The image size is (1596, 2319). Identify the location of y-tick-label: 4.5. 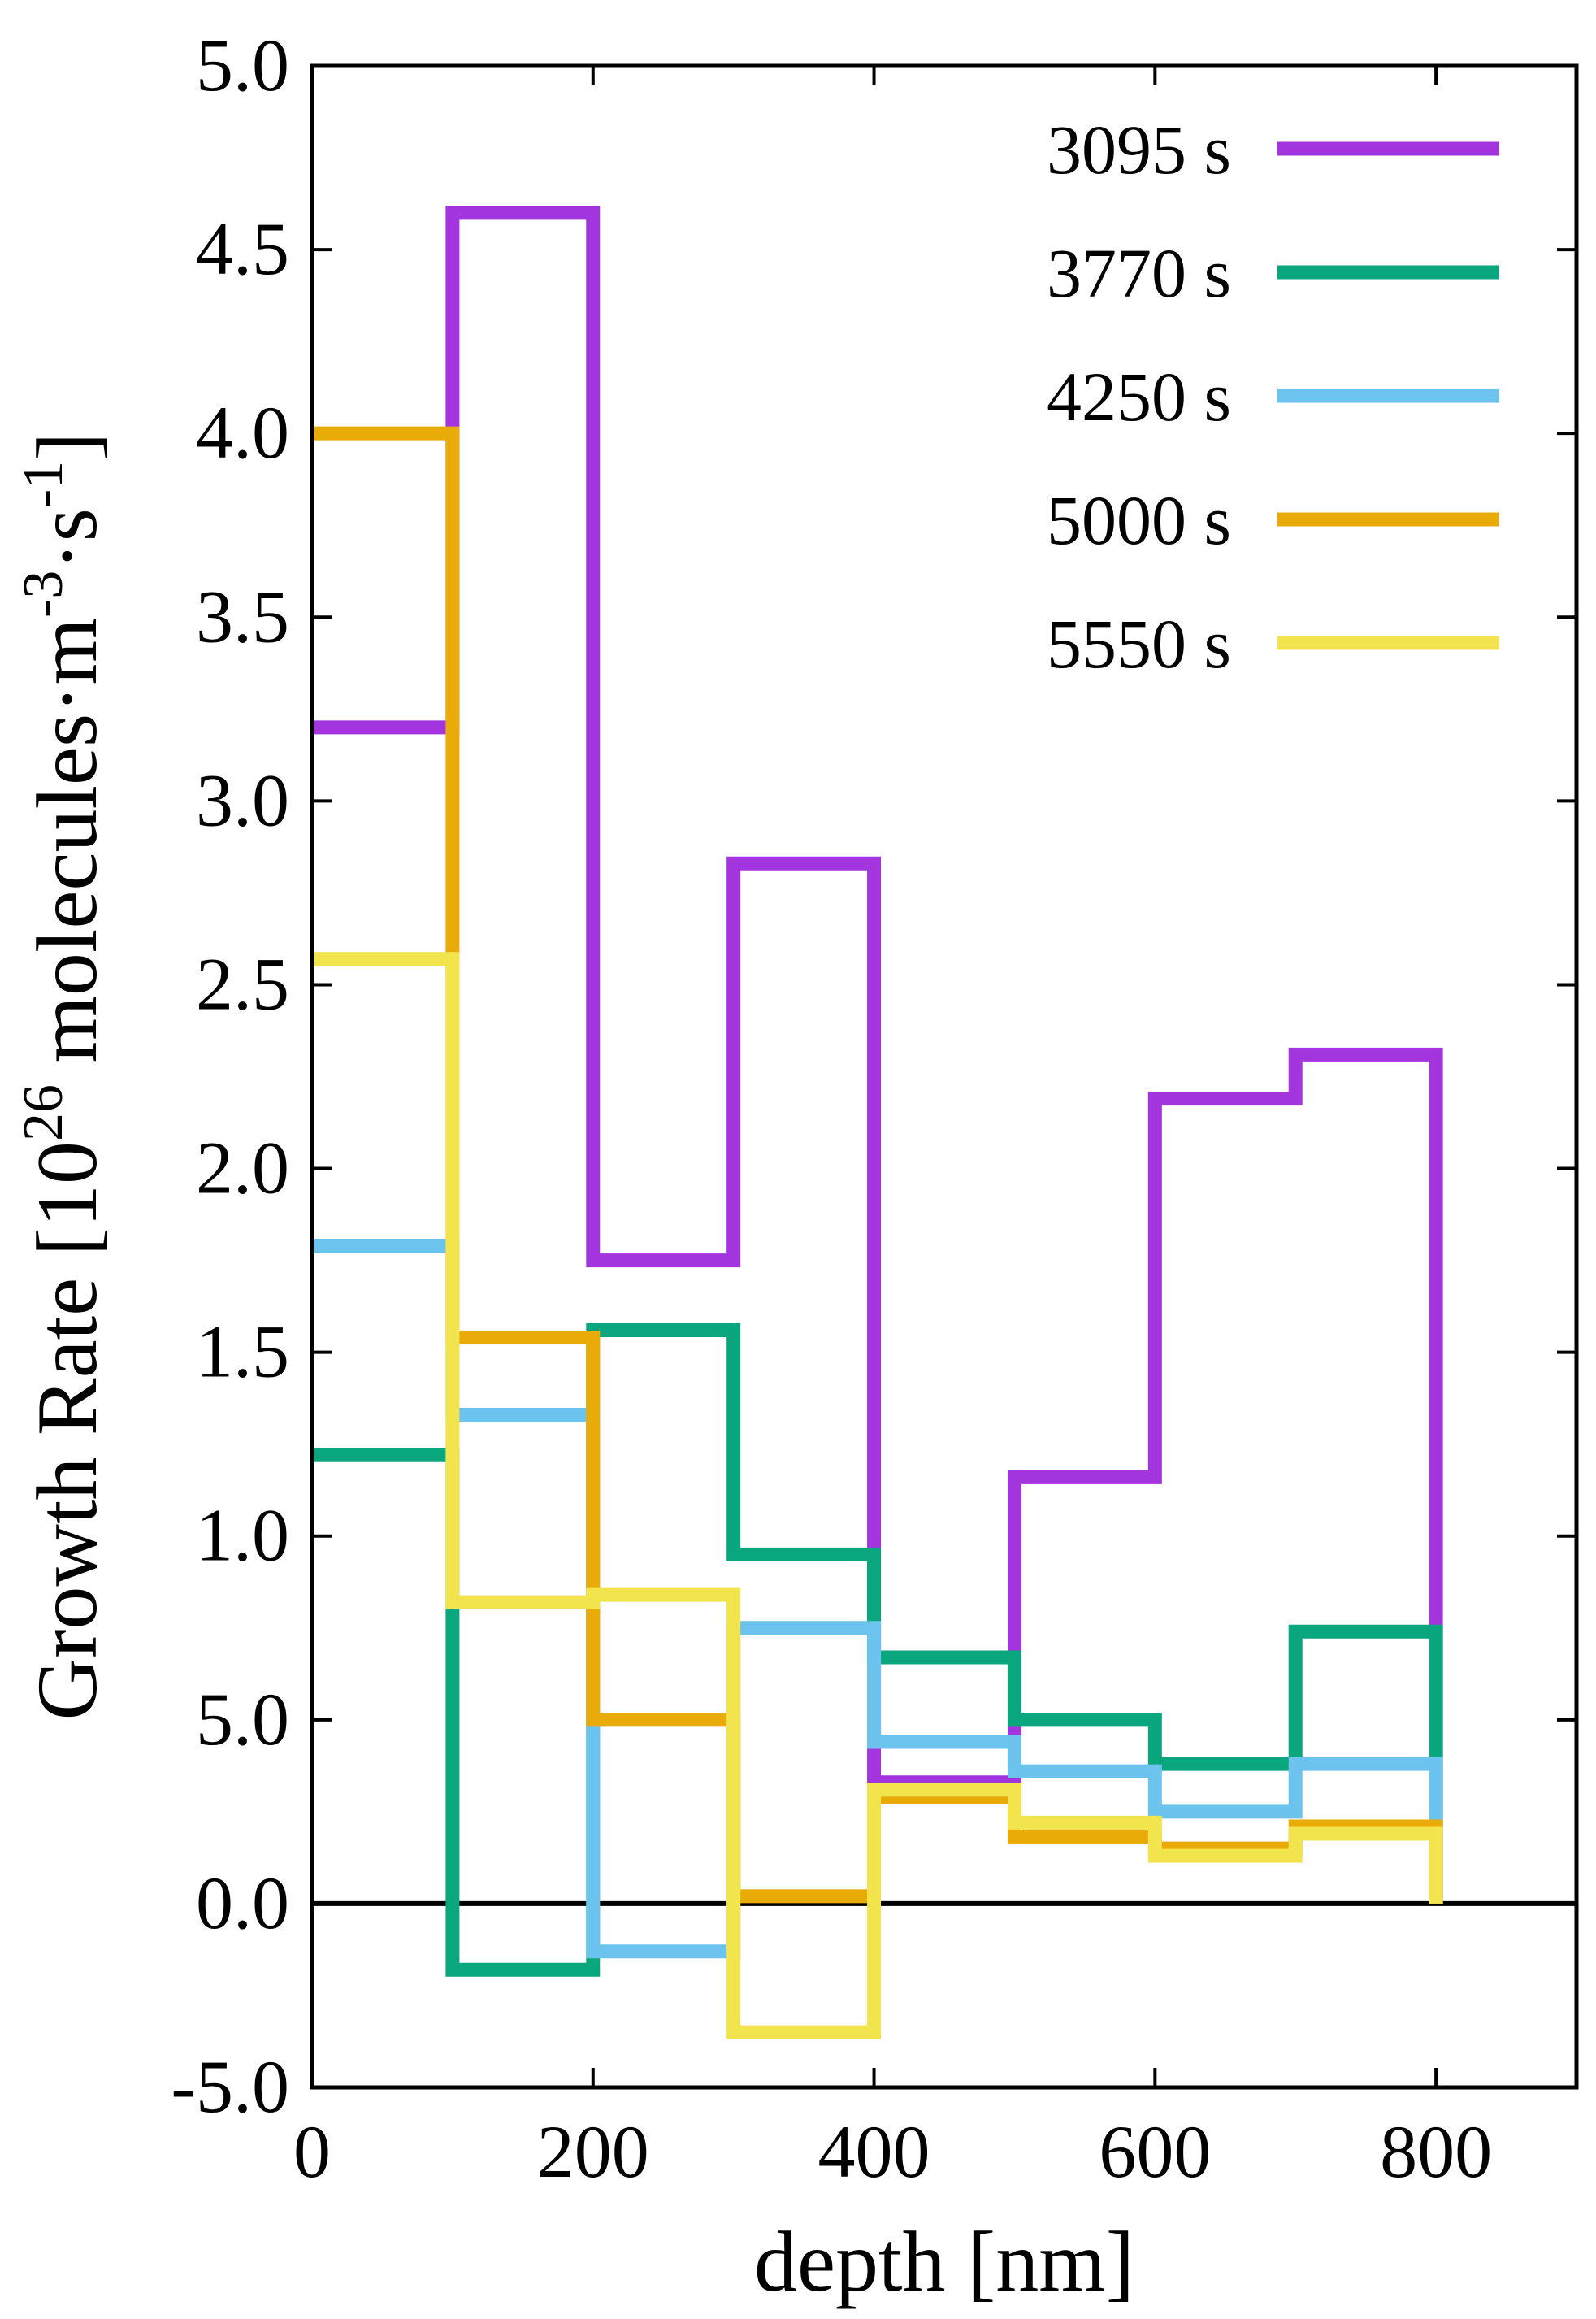
(242, 249).